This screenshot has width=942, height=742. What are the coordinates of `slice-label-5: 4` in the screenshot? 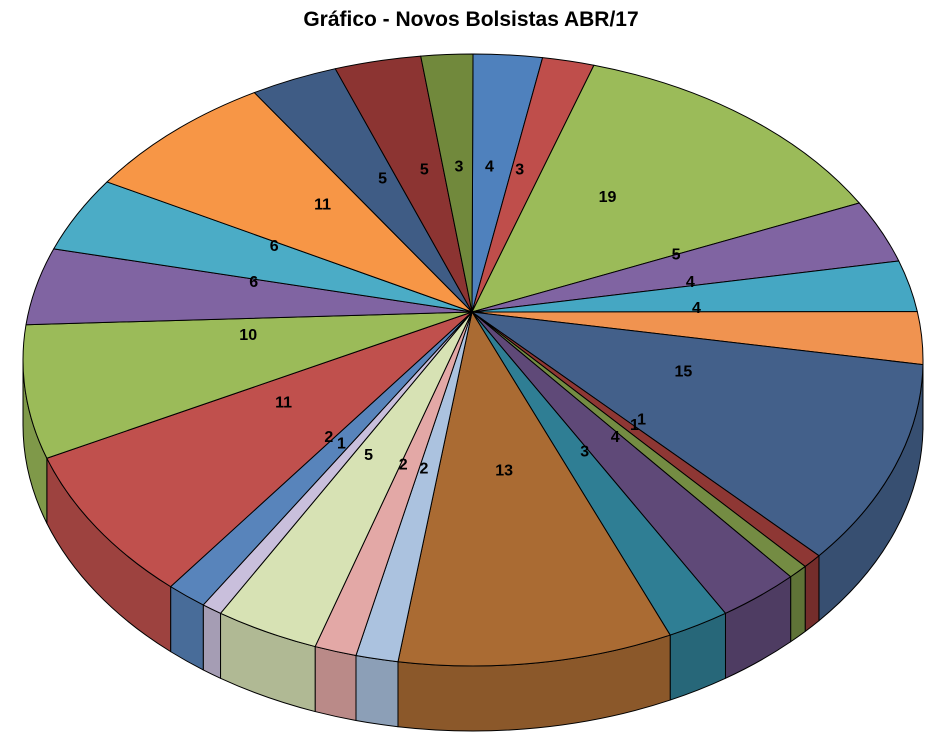 It's located at (690, 282).